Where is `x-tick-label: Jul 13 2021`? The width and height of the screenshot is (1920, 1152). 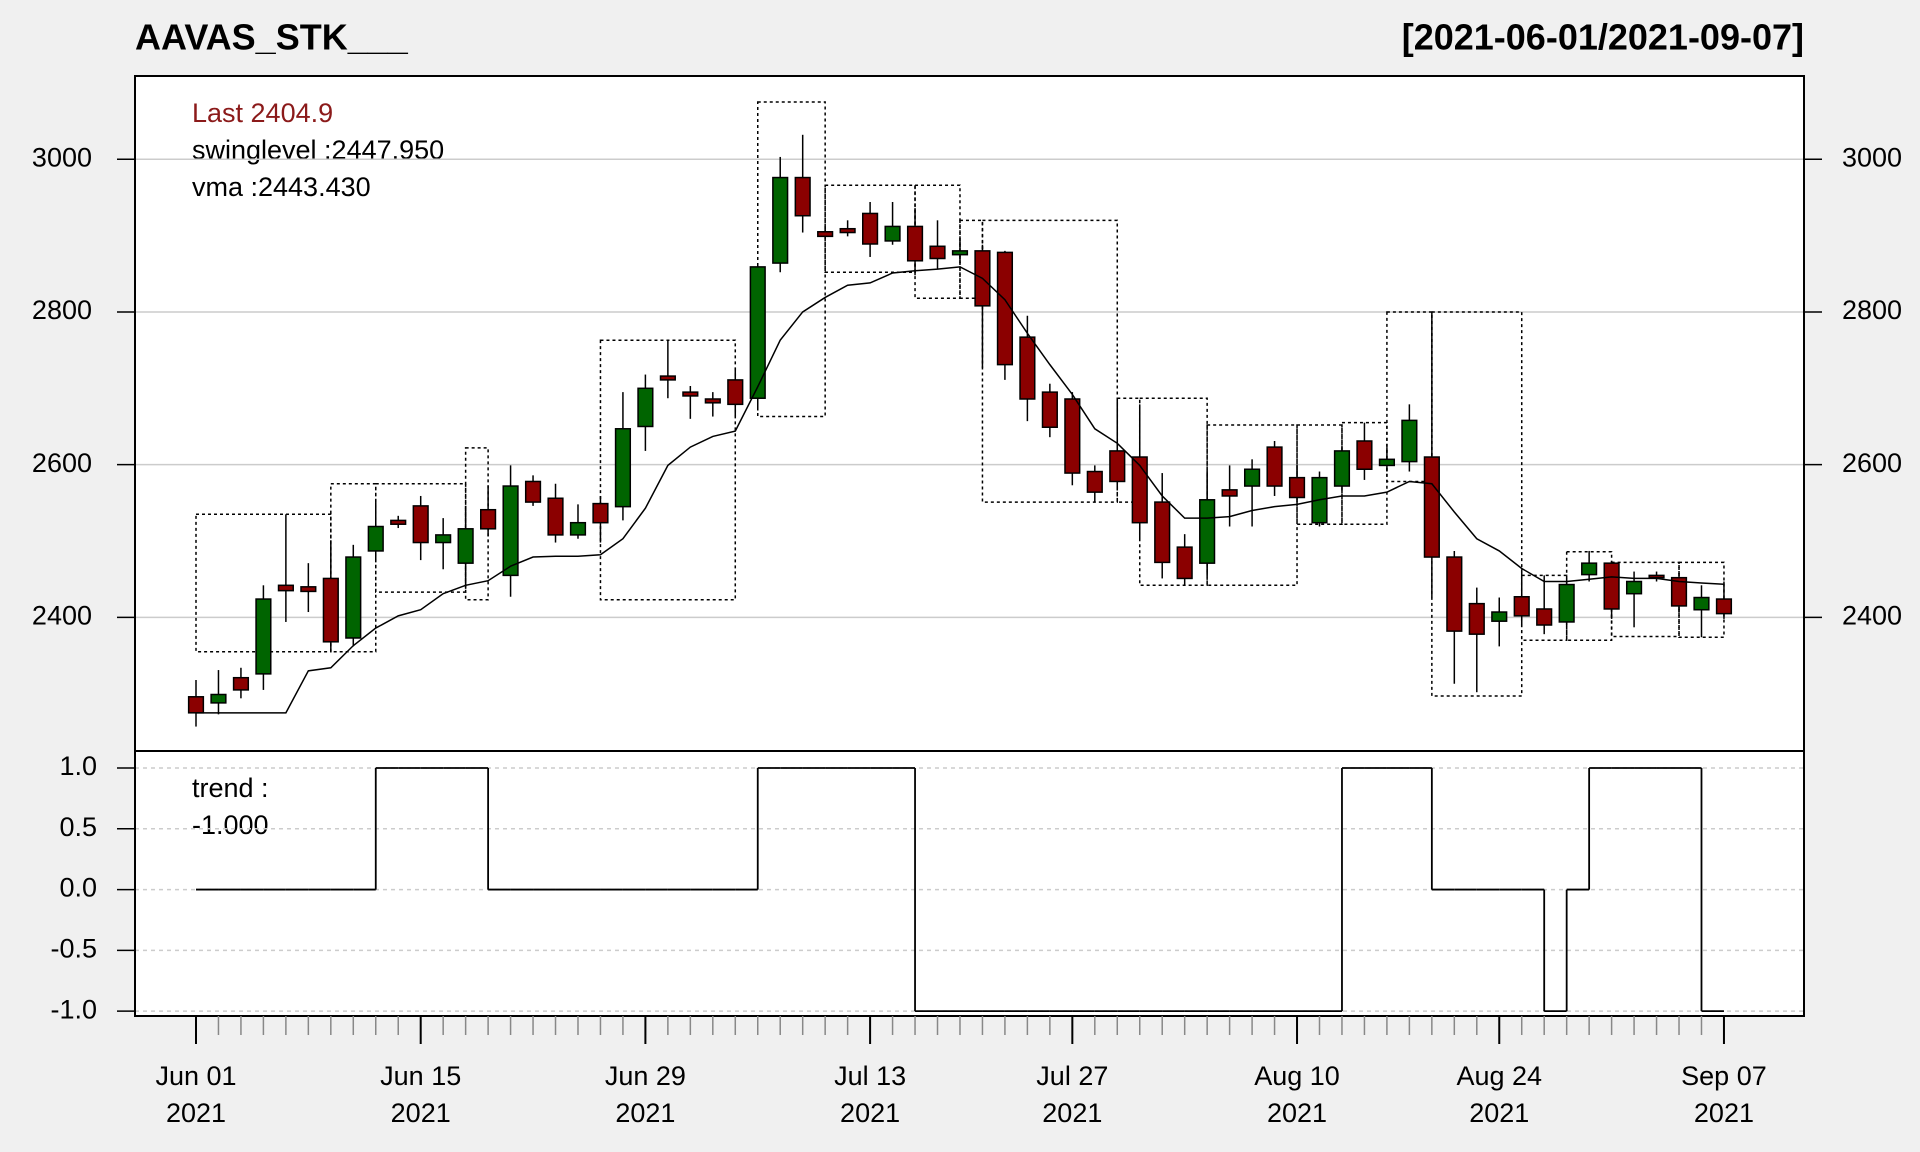 x-tick-label: Jul 13 2021 is located at coordinates (870, 1094).